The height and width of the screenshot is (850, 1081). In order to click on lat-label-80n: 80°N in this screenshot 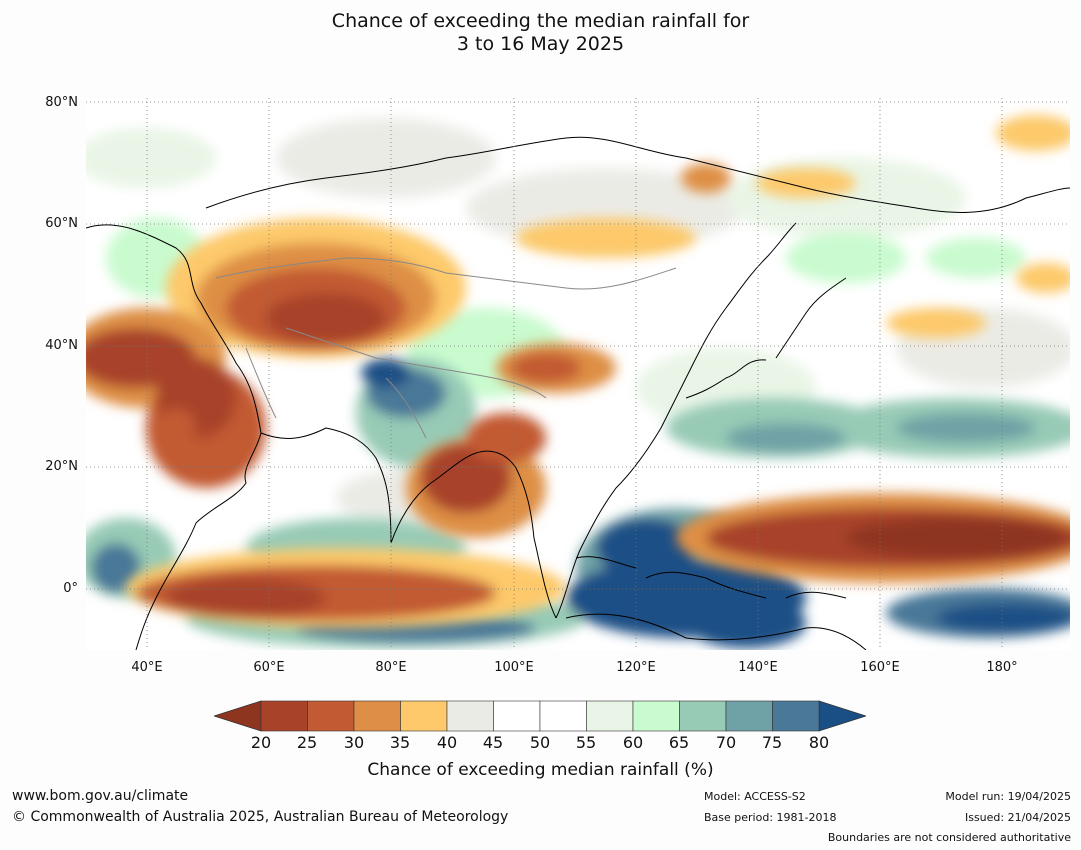, I will do `click(61, 102)`.